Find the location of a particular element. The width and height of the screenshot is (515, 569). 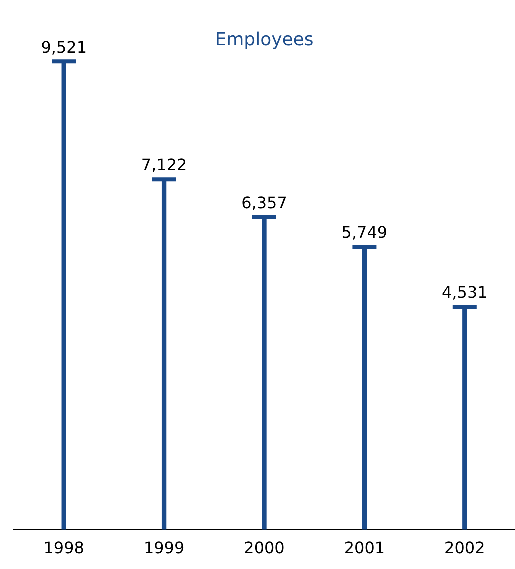

data-label: 4,531 is located at coordinates (465, 292).